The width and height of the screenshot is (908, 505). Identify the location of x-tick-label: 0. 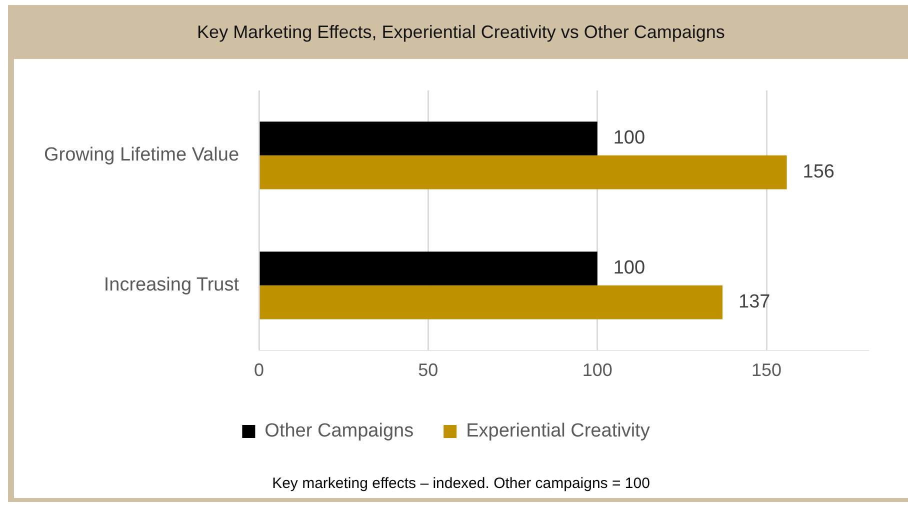
(259, 370).